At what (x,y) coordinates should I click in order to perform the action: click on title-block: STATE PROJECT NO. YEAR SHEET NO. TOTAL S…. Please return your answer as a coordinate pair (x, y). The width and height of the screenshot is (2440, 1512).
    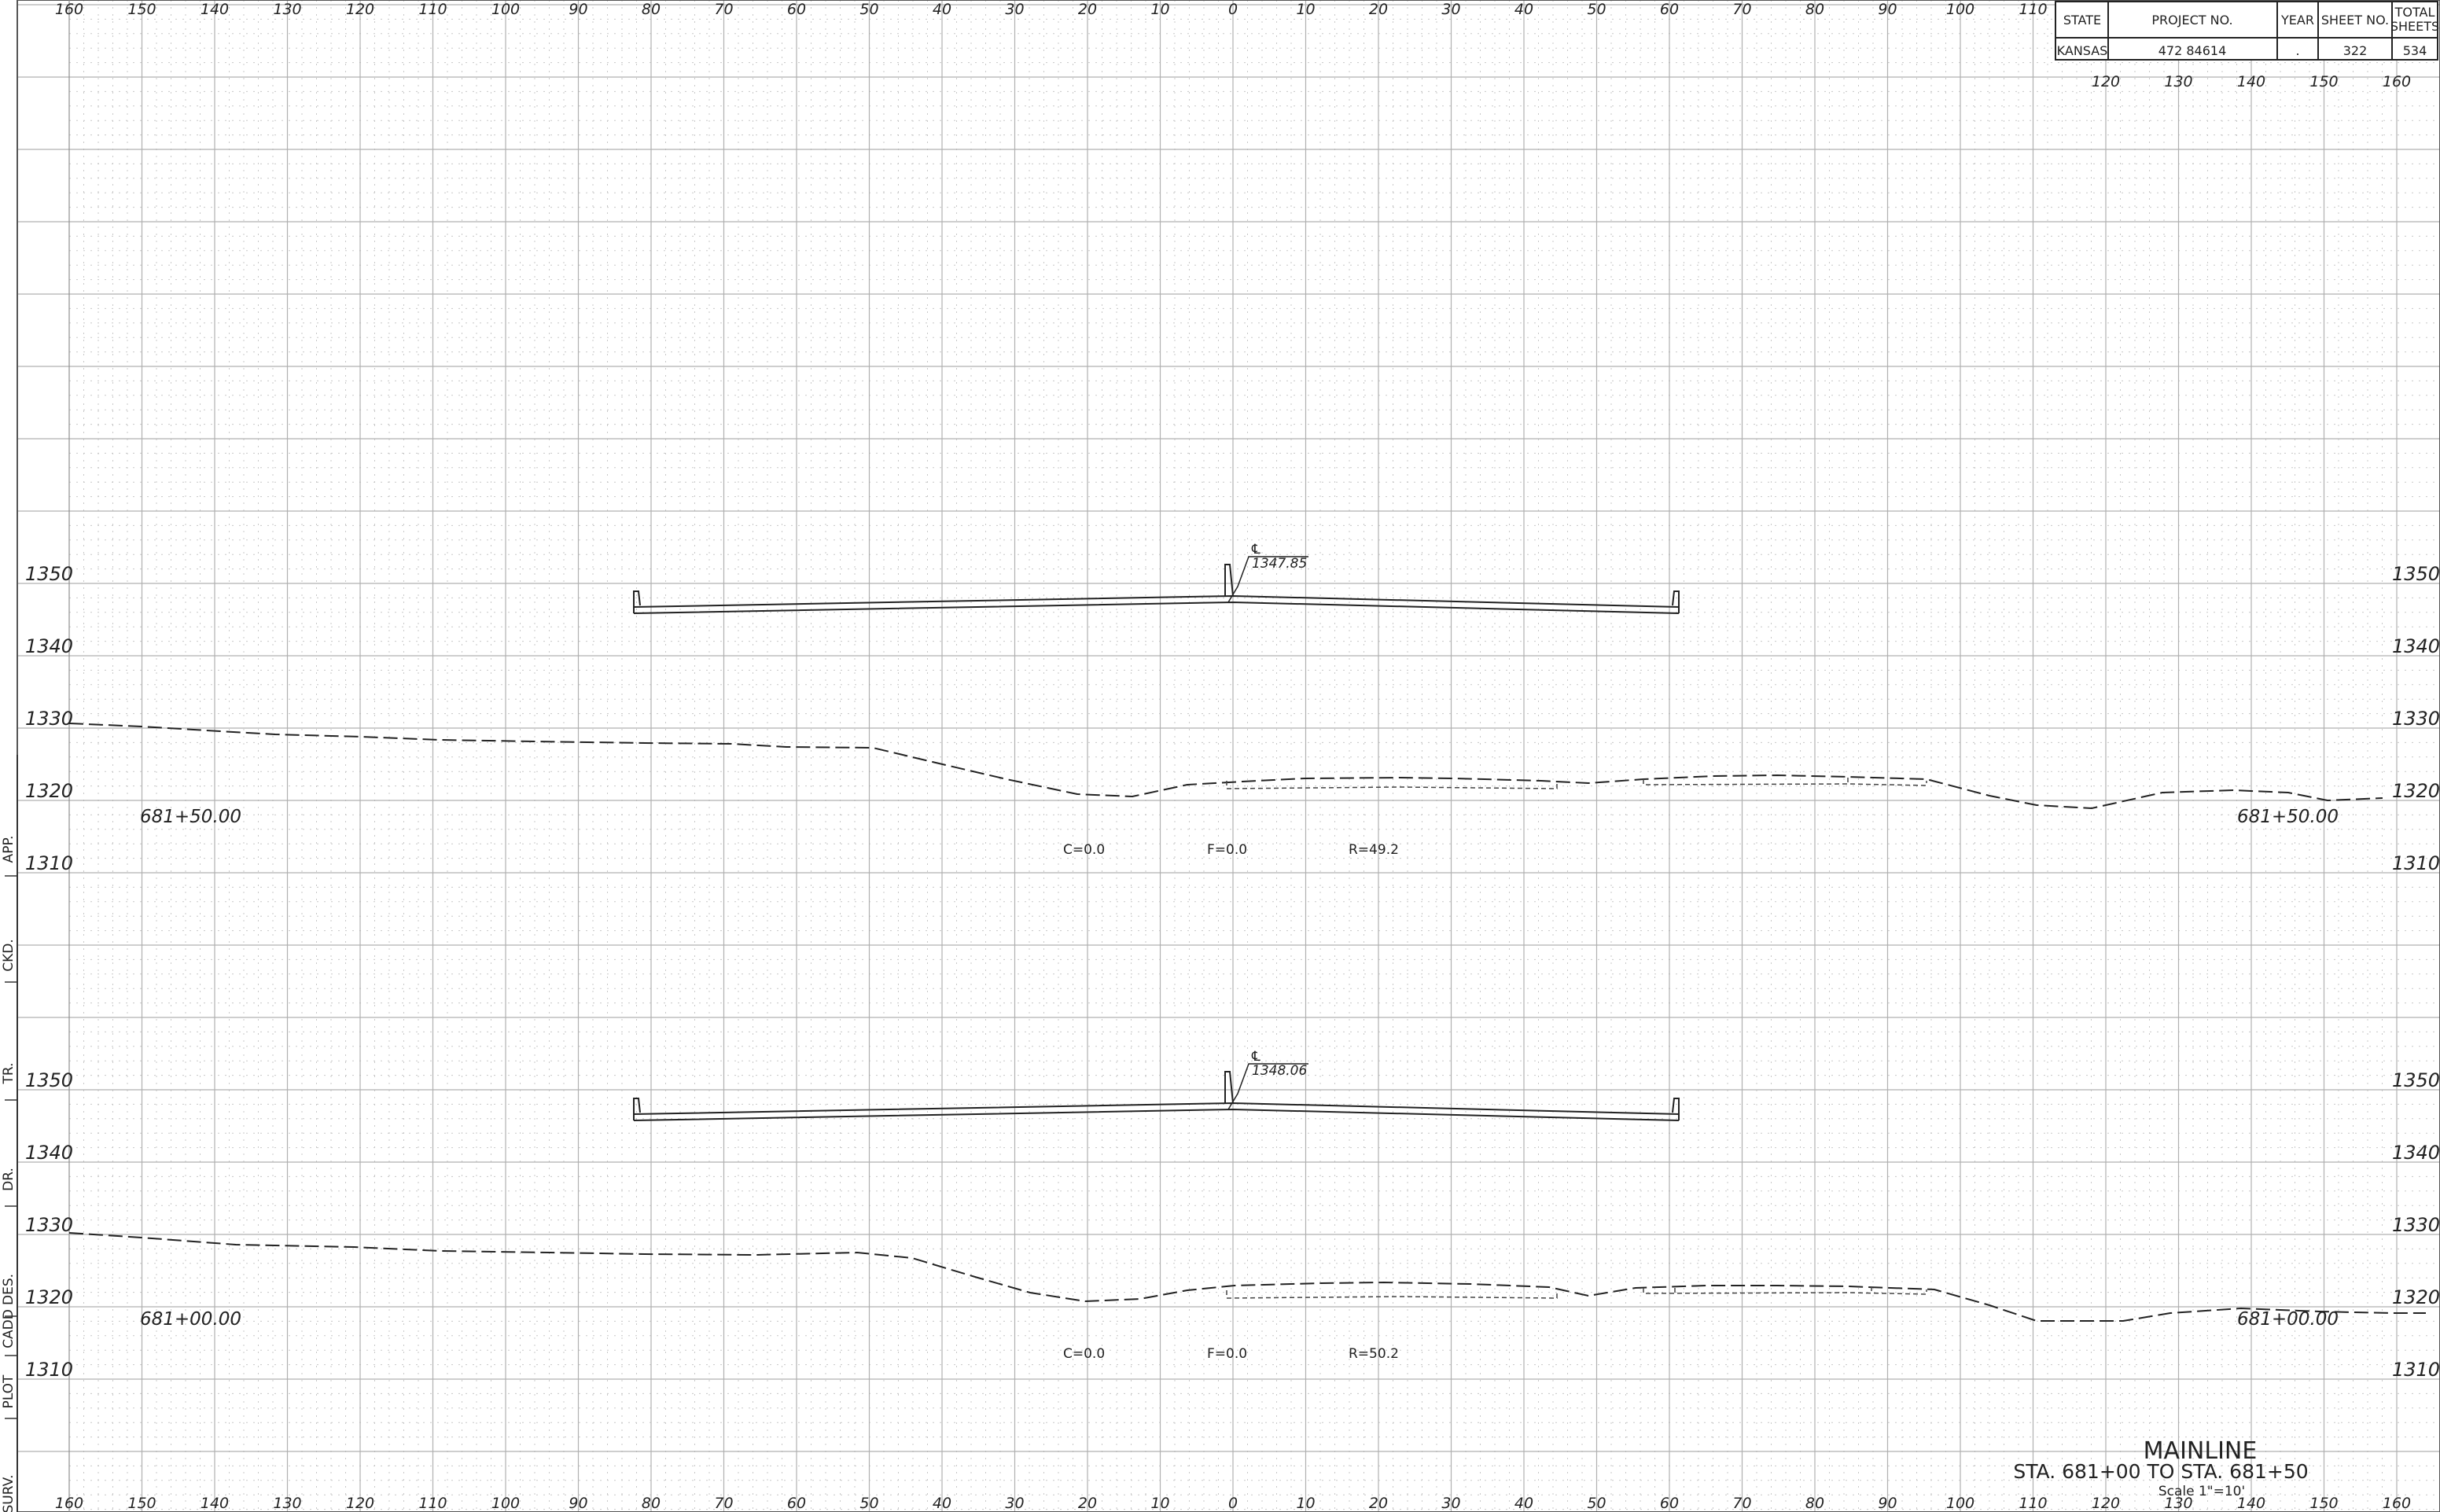
    Looking at the image, I should click on (2247, 31).